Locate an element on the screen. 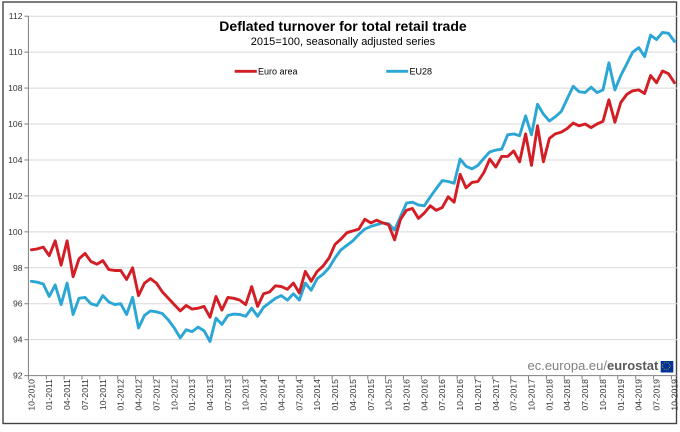 The width and height of the screenshot is (680, 432). svg-text: 92 is located at coordinates (18, 376).